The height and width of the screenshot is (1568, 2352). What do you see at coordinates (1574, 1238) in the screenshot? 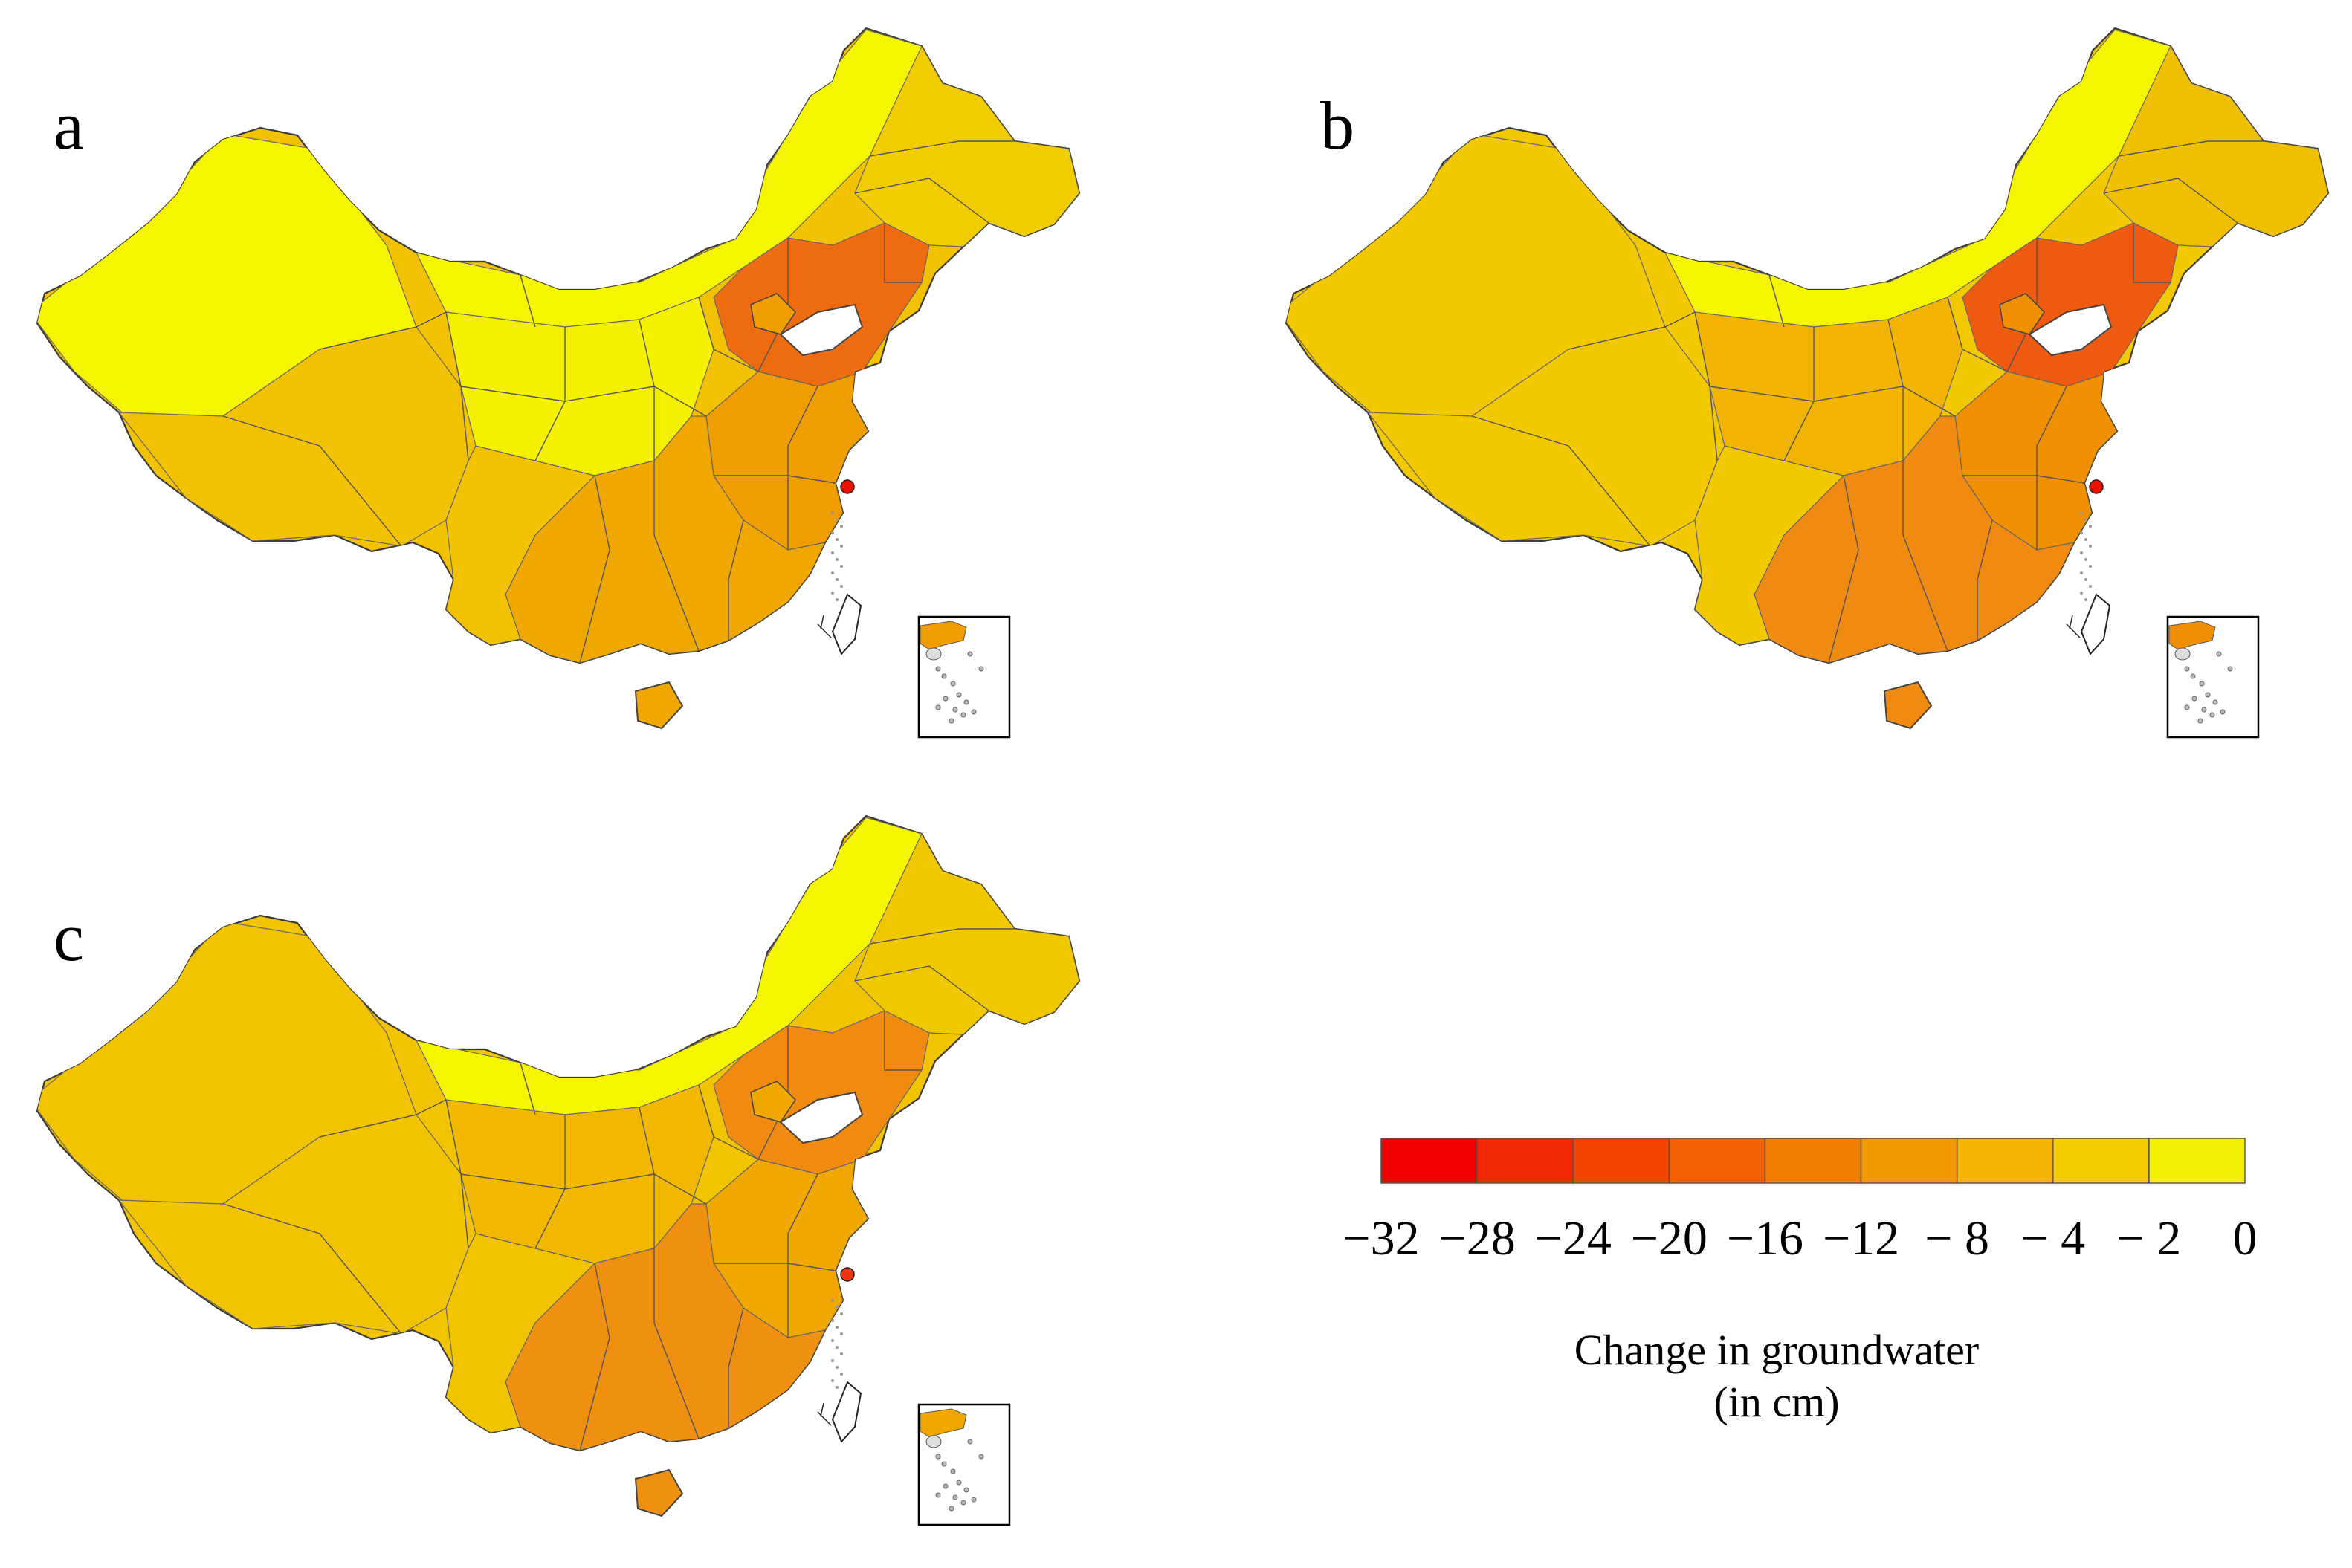
I see `legend-tick-label: −24` at bounding box center [1574, 1238].